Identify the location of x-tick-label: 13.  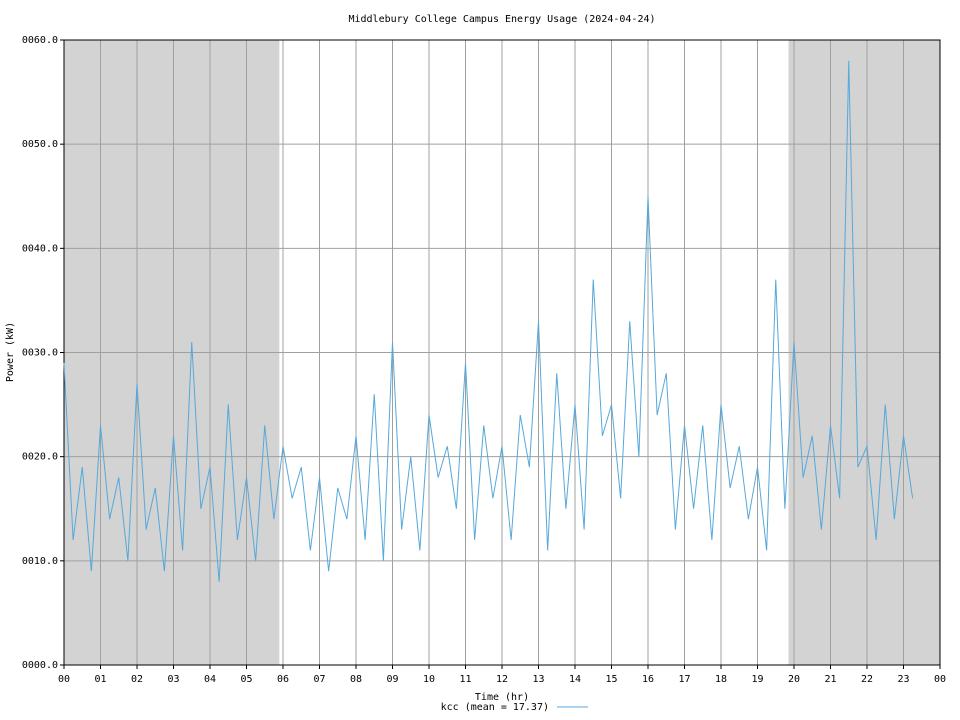
(538, 679).